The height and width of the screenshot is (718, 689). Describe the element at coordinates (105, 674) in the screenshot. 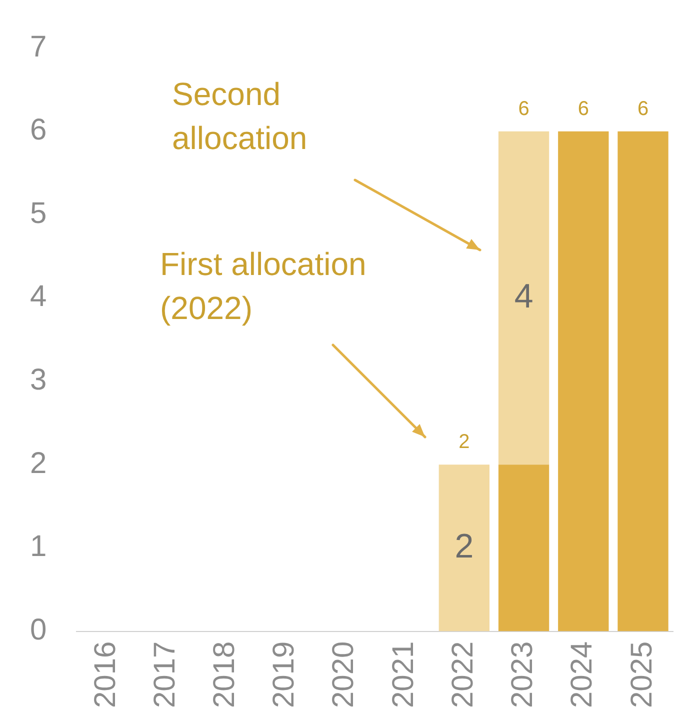

I see `x-tick-label: 2016` at that location.